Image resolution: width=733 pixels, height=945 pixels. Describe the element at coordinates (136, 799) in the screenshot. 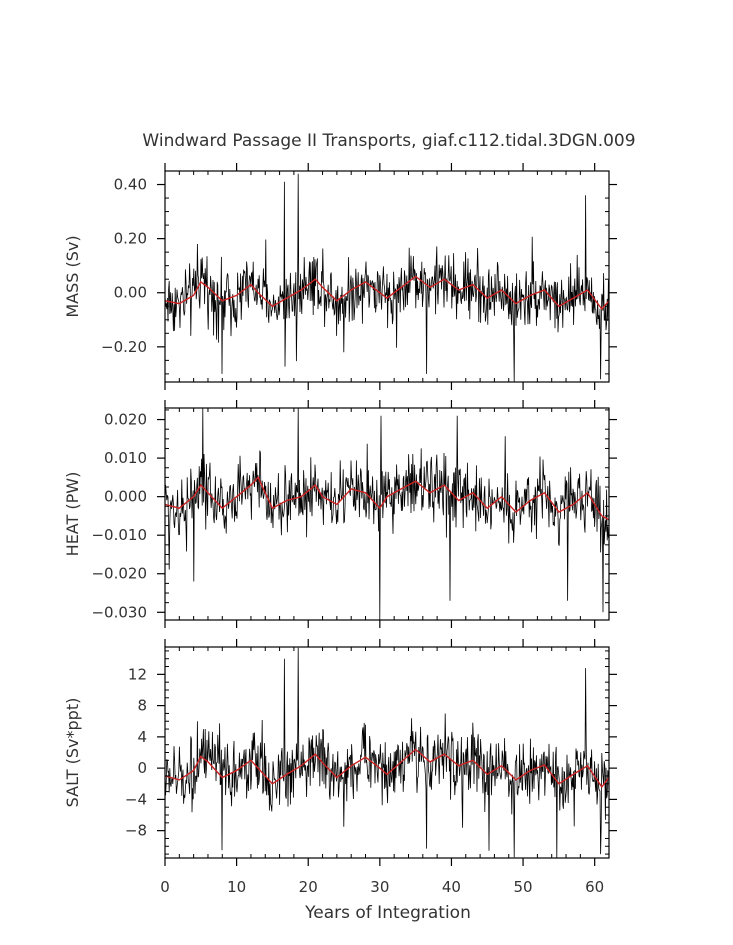

I see `salt-y-tick-label: −4` at that location.